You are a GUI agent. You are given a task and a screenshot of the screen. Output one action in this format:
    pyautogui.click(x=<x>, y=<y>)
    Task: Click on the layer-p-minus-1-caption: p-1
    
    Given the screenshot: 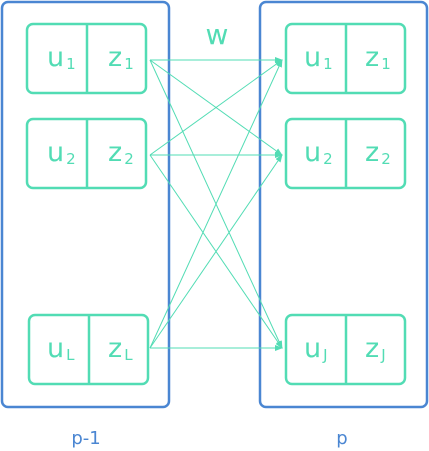 What is the action you would take?
    pyautogui.click(x=85, y=438)
    